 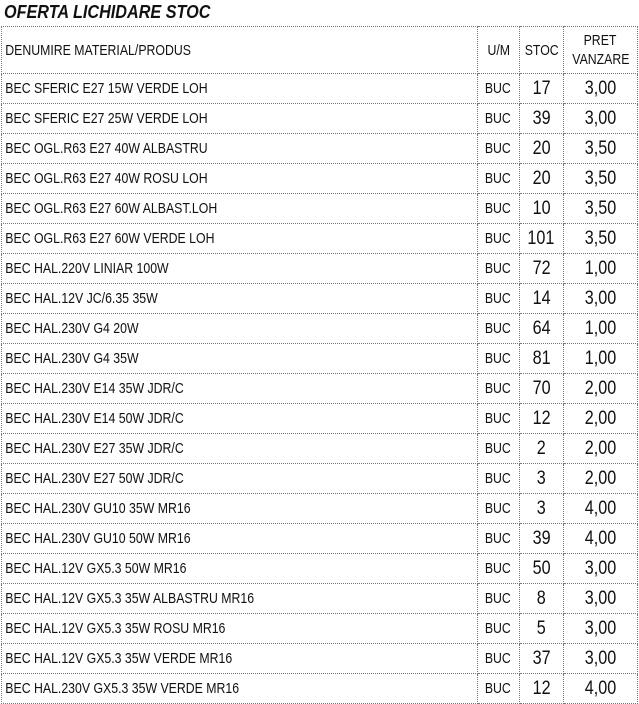 What do you see at coordinates (239, 478) in the screenshot?
I see `cell-name: BEC HAL.230V E27 50W JDR/C` at bounding box center [239, 478].